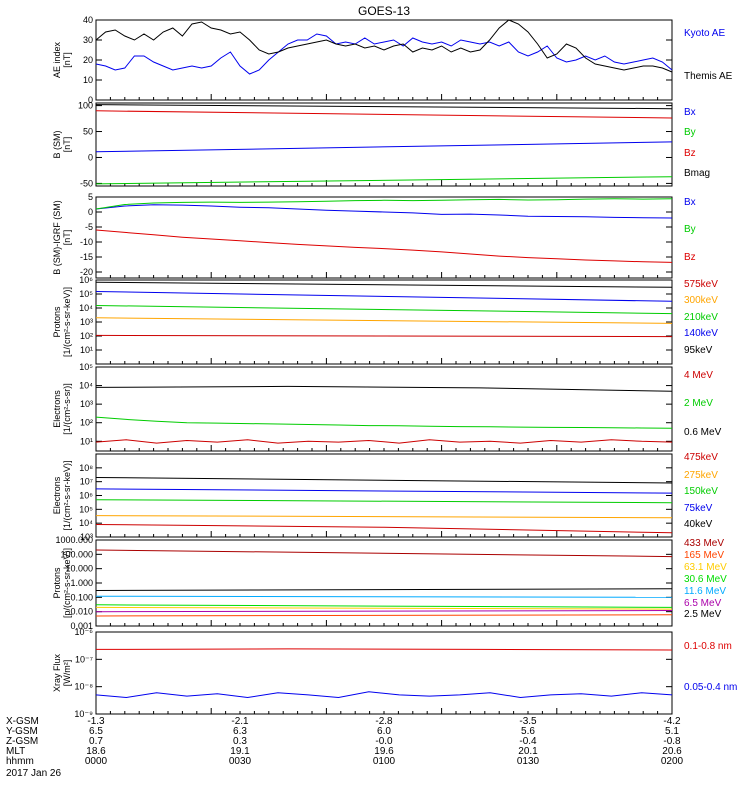  I want to click on x-axis-row-label: MLT, so click(15, 751).